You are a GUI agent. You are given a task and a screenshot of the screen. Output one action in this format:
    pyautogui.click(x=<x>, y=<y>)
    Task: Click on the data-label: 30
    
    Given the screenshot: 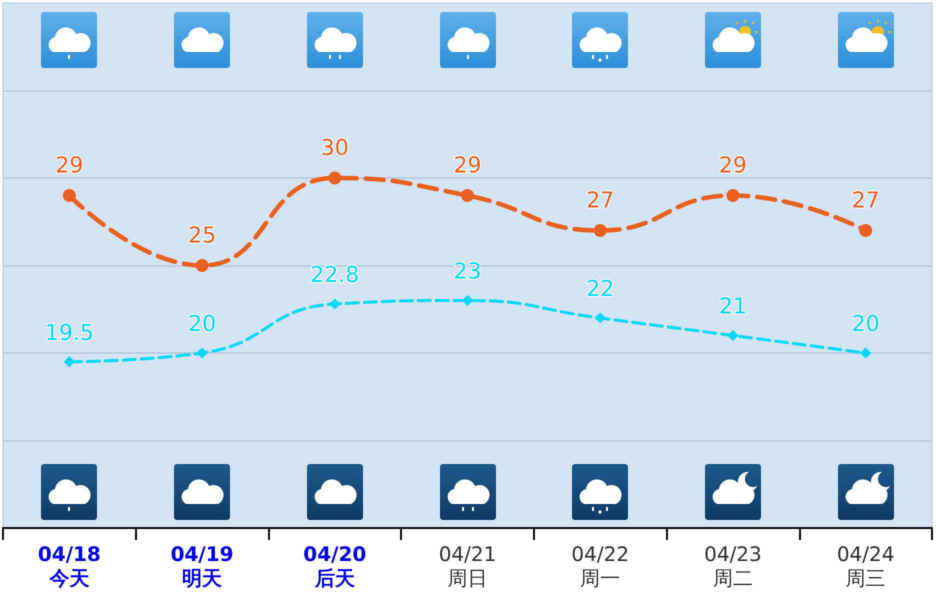 What is the action you would take?
    pyautogui.click(x=334, y=148)
    